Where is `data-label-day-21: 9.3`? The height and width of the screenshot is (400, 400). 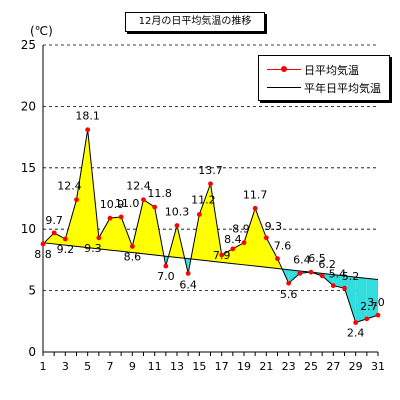
data-label-day-21: 9.3 is located at coordinates (274, 226).